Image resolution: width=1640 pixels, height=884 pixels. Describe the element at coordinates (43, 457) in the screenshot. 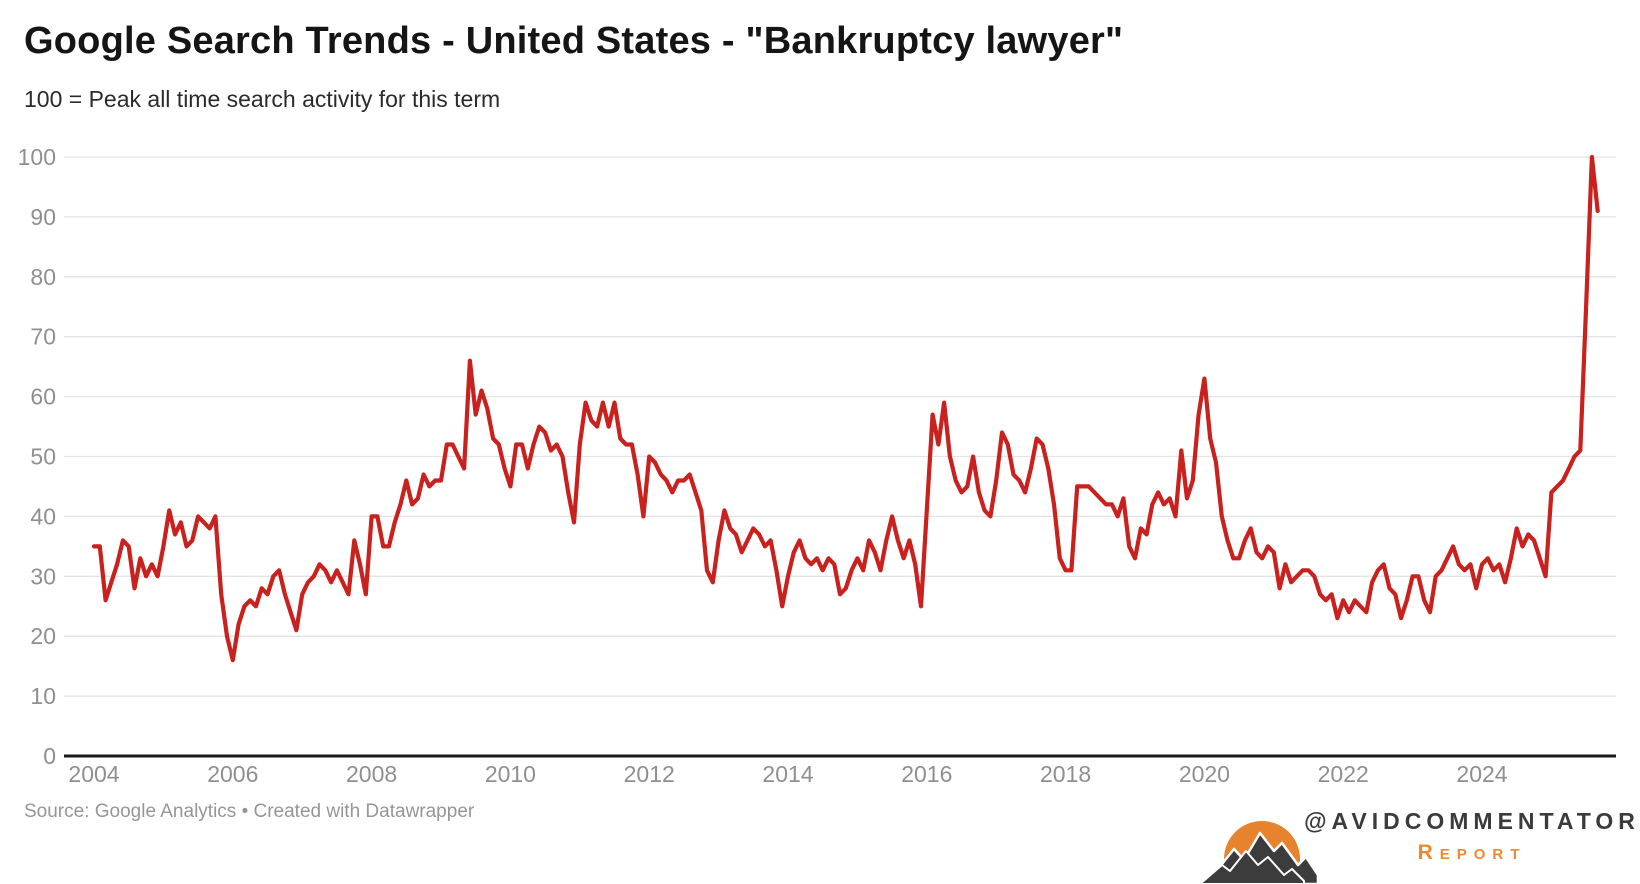

I see `svg-text: 50` at that location.